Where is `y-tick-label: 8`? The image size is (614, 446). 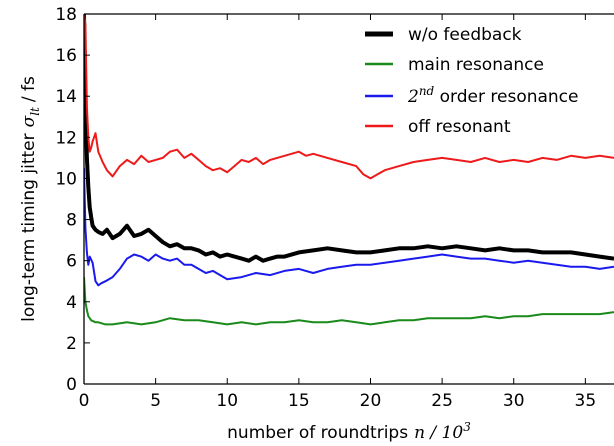 y-tick-label: 8 is located at coordinates (71, 221).